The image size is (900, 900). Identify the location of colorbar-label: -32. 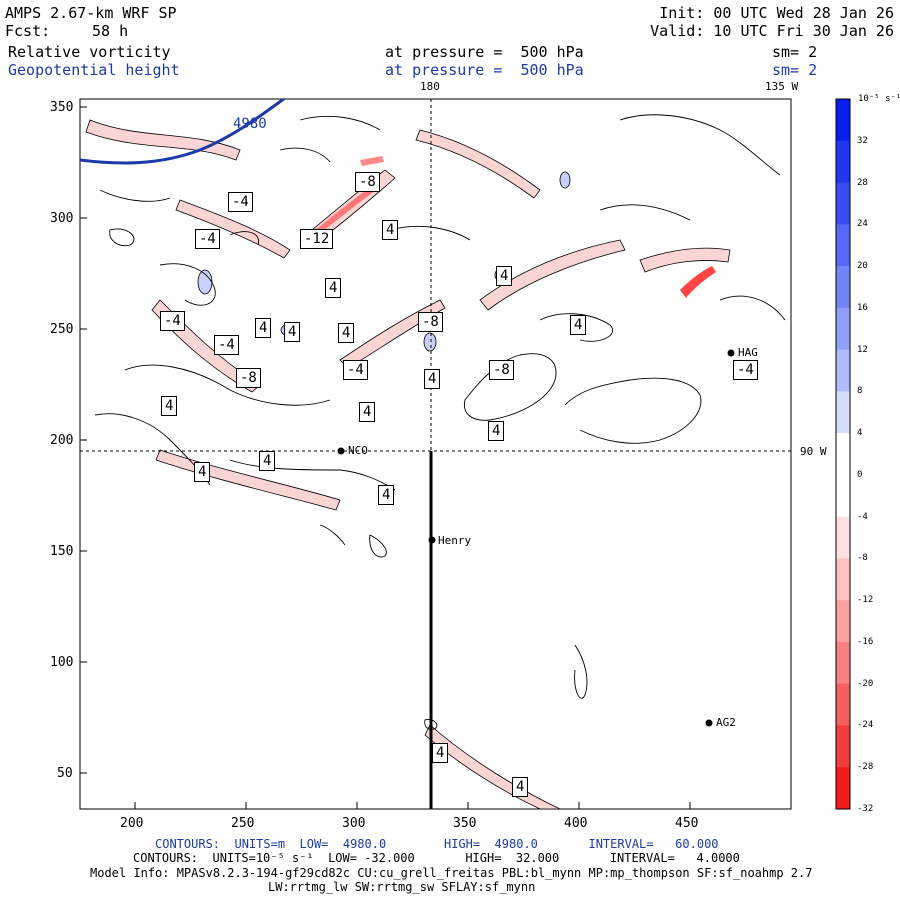
(865, 809).